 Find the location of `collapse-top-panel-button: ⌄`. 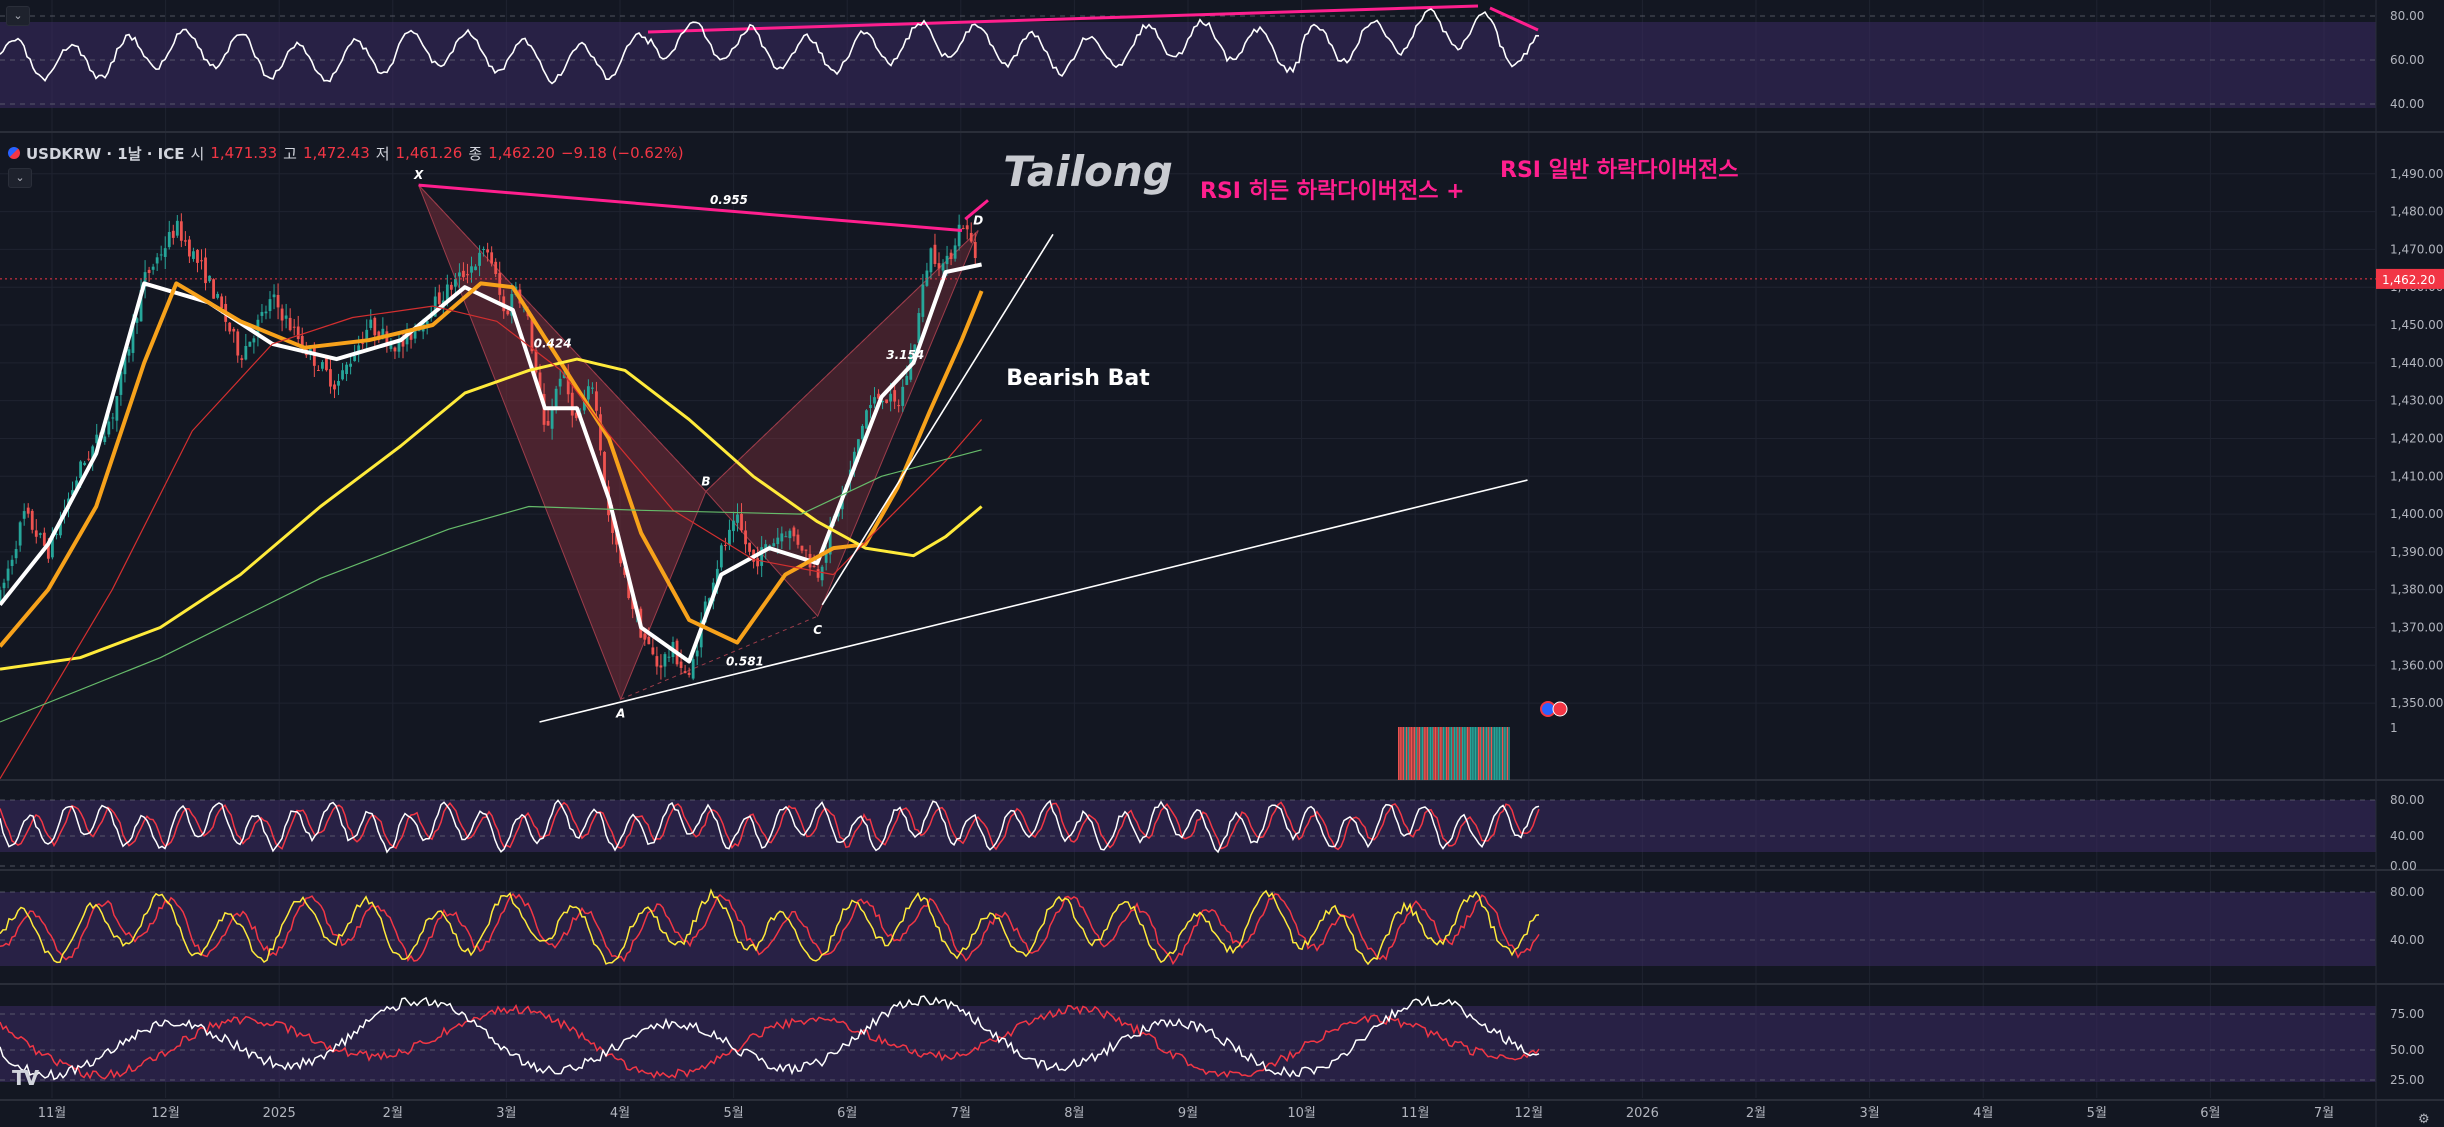

collapse-top-panel-button: ⌄ is located at coordinates (18, 16).